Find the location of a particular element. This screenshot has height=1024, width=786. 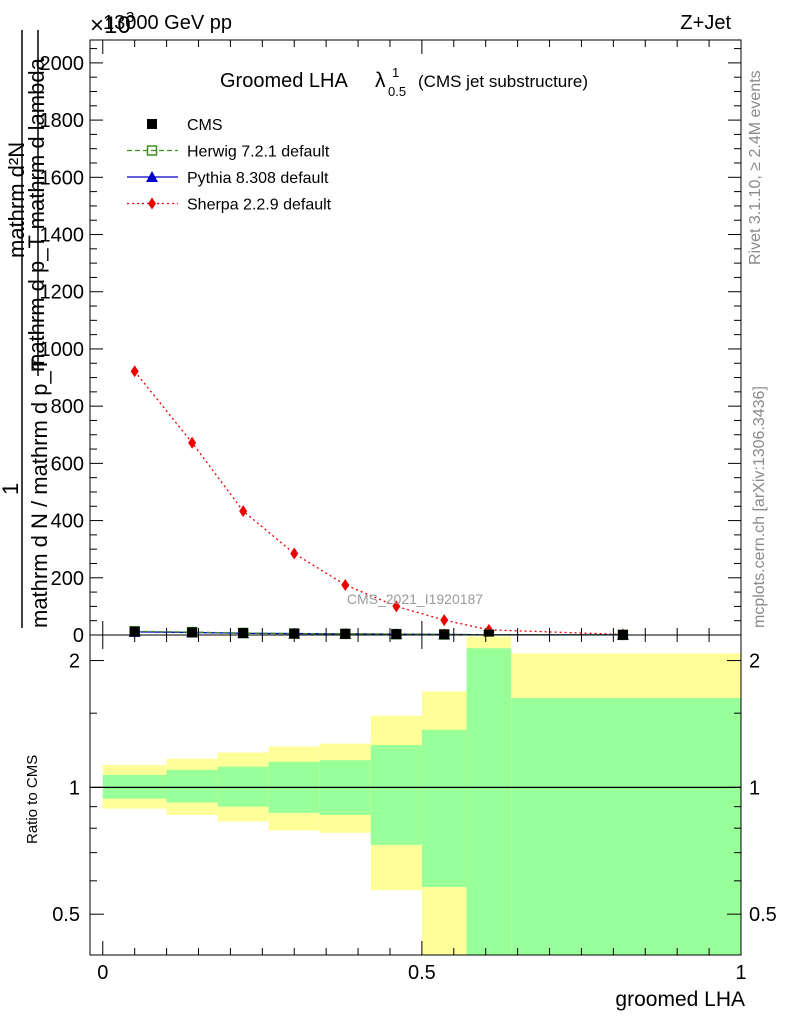

legend-label: Pythia 8.308 default is located at coordinates (258, 178).